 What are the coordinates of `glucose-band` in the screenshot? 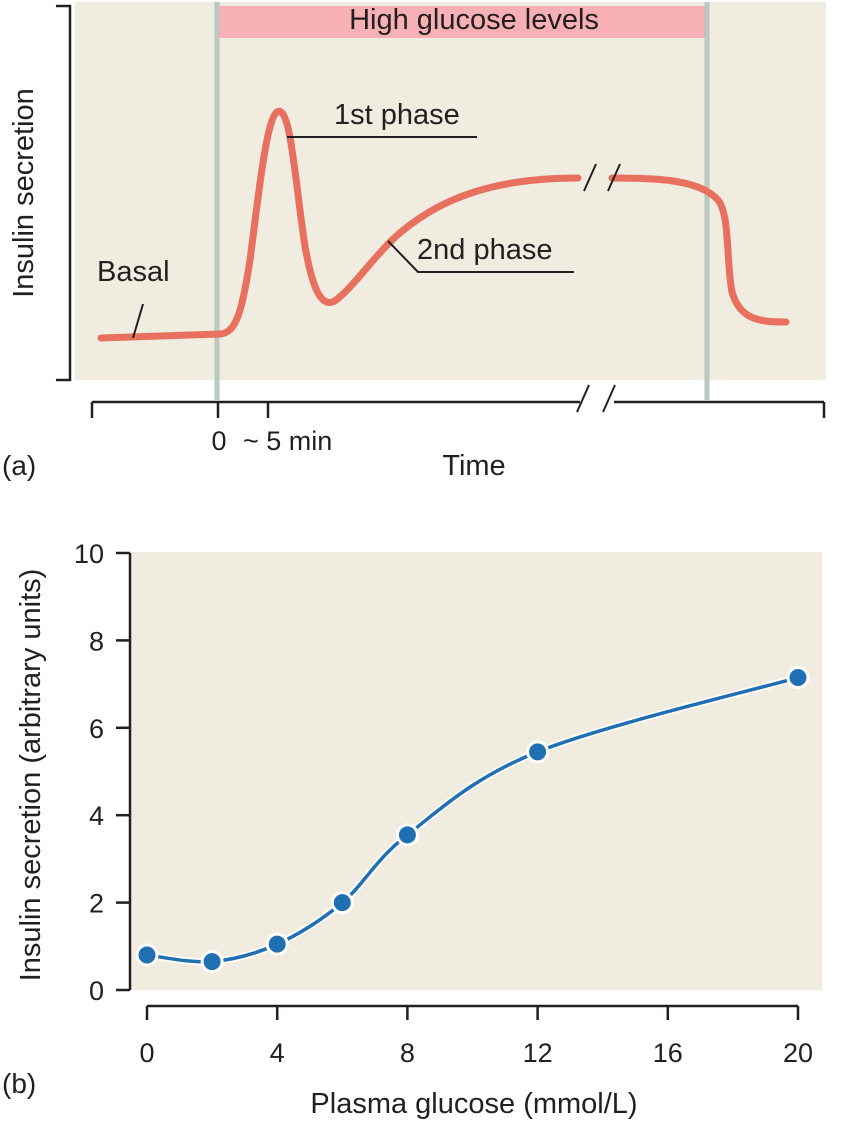 It's located at (462, 22).